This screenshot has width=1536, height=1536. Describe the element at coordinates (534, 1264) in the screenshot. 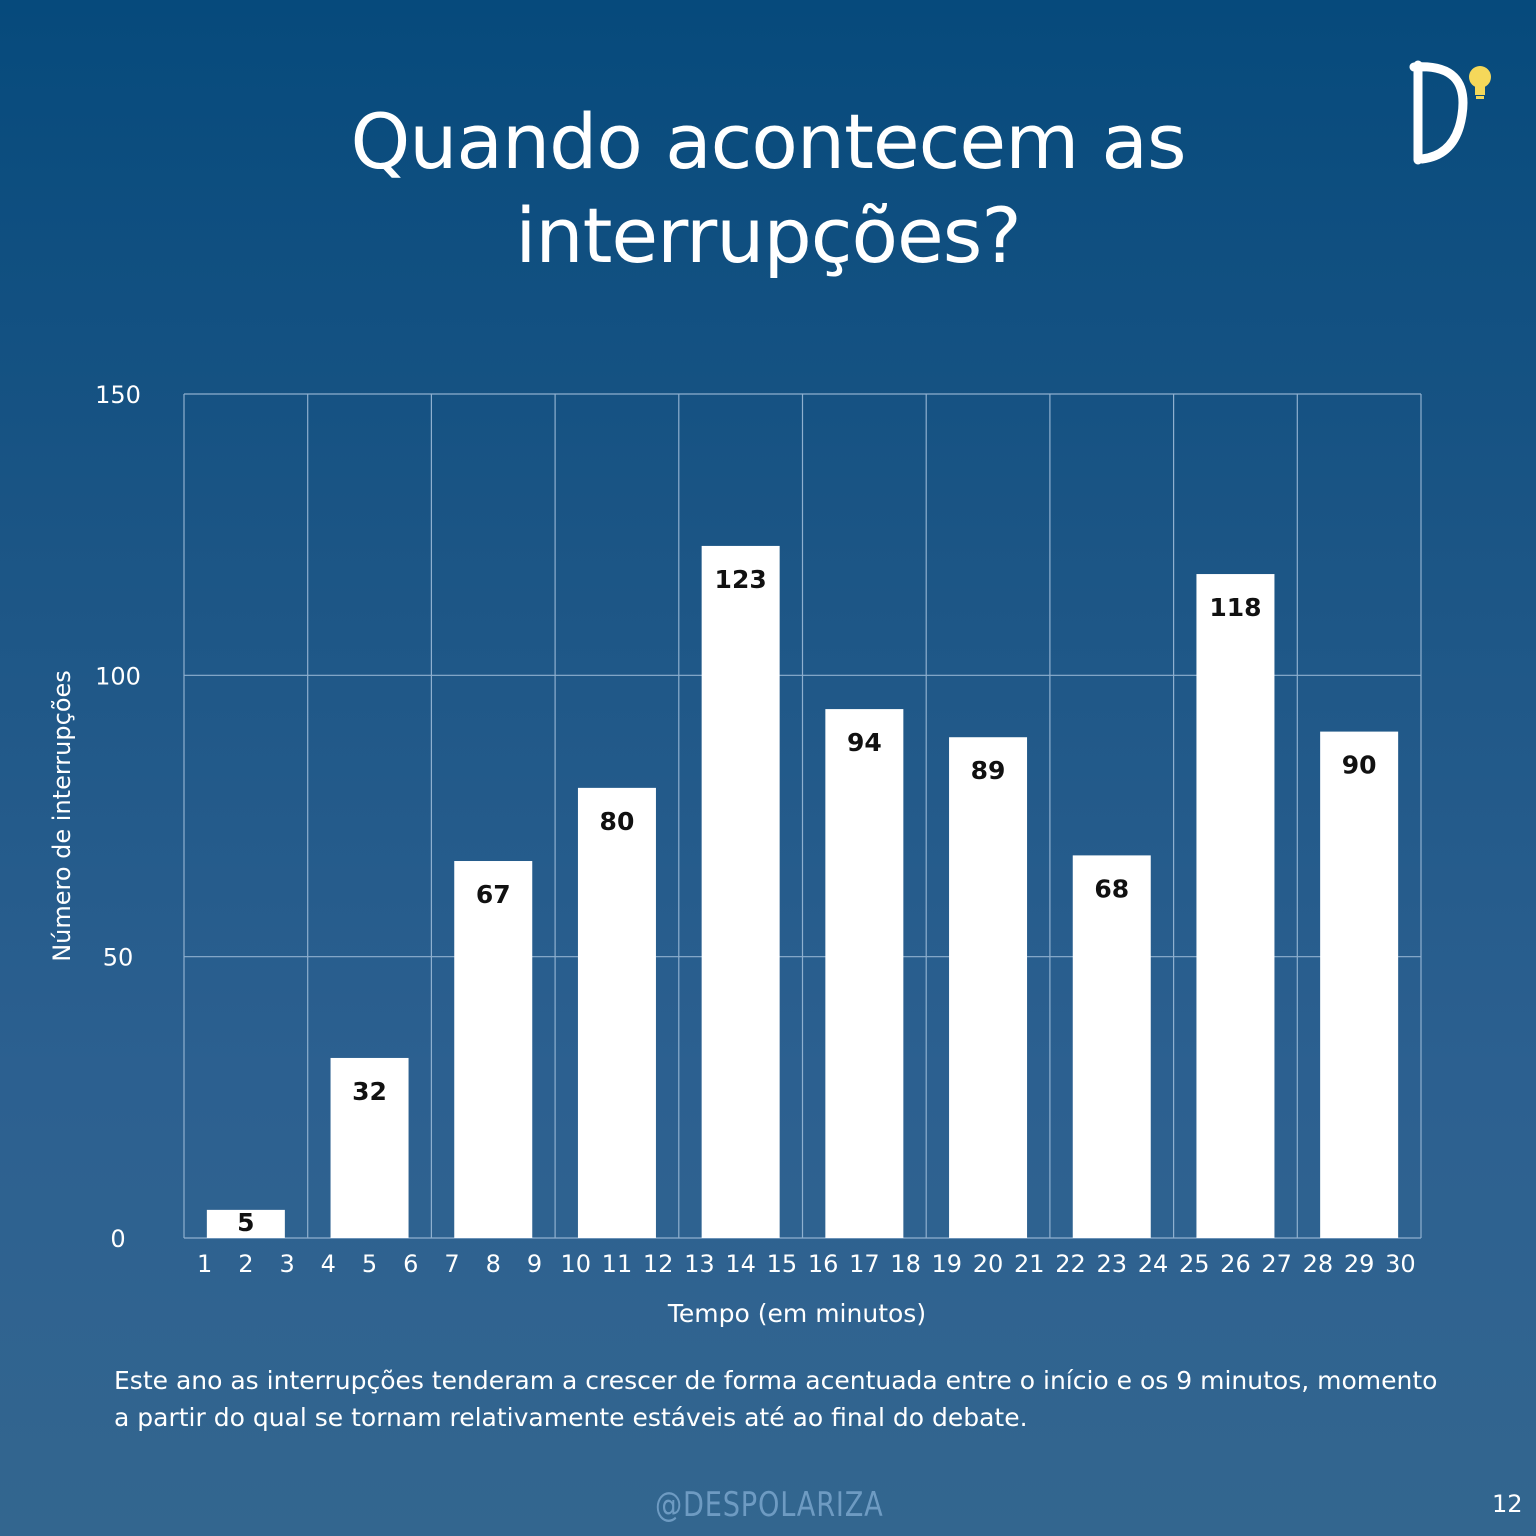

I see `x-tick-label: 9` at that location.